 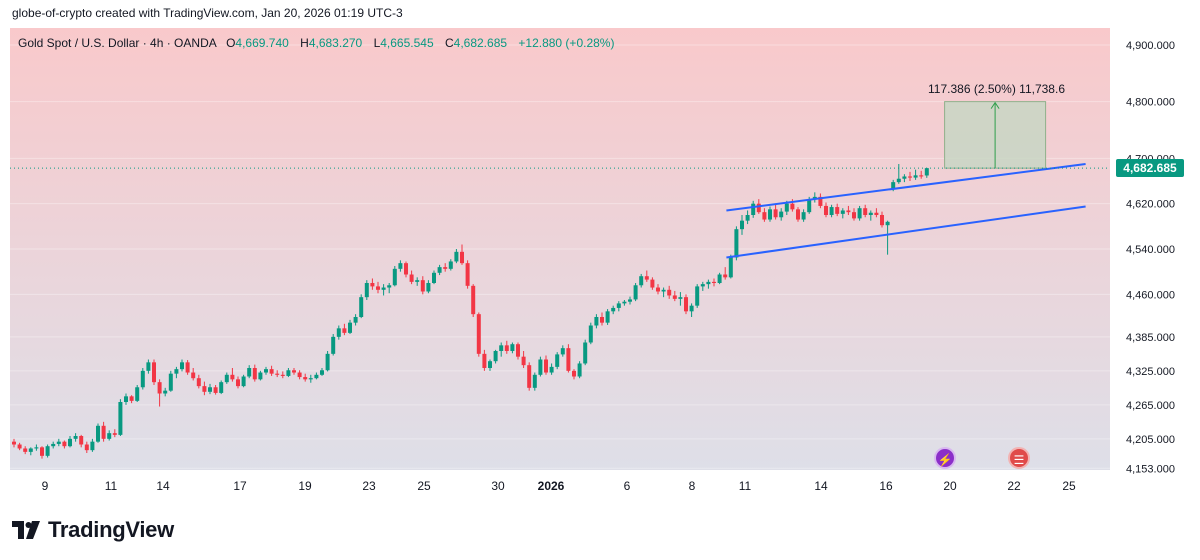 I want to click on time-tick-label: 25, so click(x=424, y=486).